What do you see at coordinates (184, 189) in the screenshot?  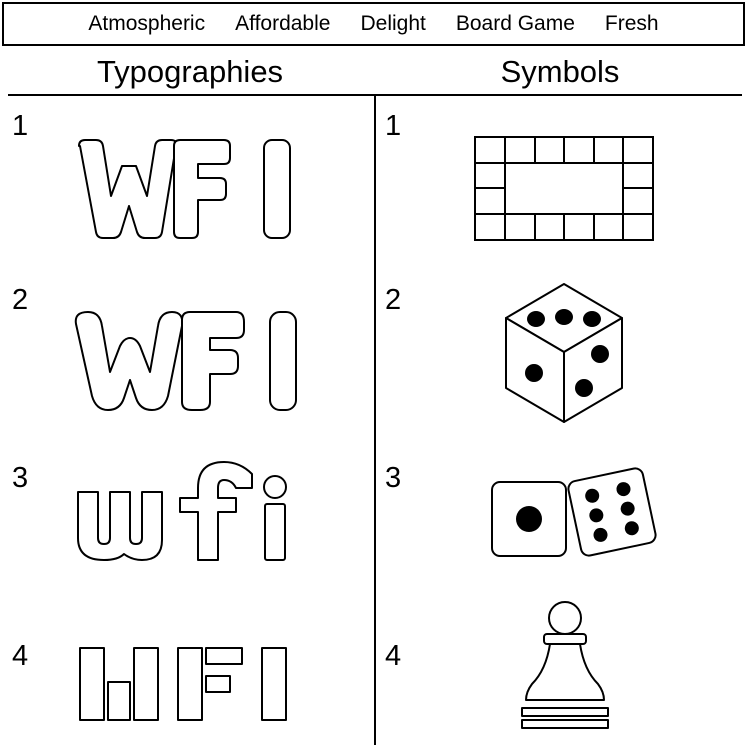 I see `wfi-logo-outline-rounded: WFI` at bounding box center [184, 189].